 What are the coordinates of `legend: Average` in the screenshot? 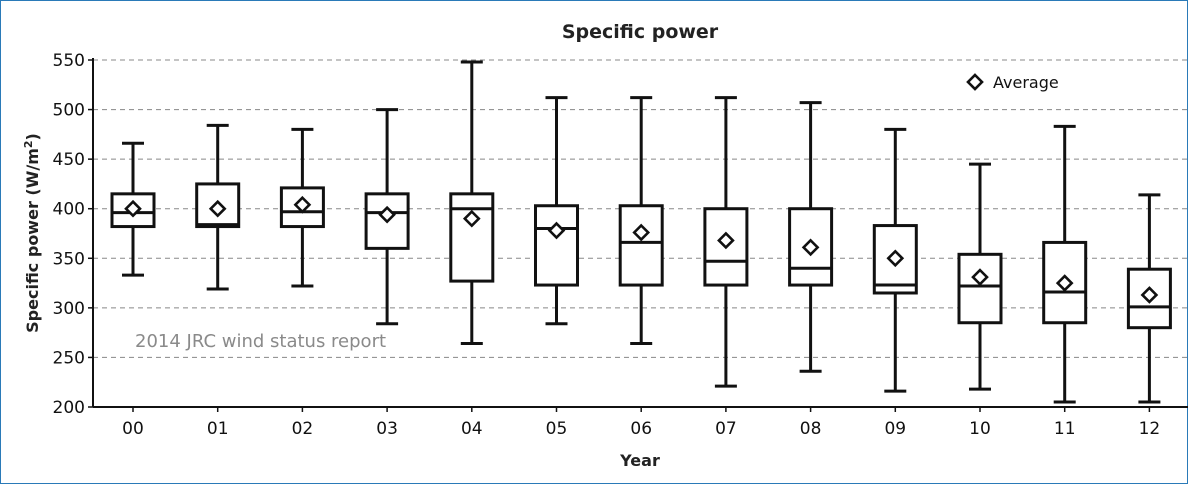 It's located at (1013, 82).